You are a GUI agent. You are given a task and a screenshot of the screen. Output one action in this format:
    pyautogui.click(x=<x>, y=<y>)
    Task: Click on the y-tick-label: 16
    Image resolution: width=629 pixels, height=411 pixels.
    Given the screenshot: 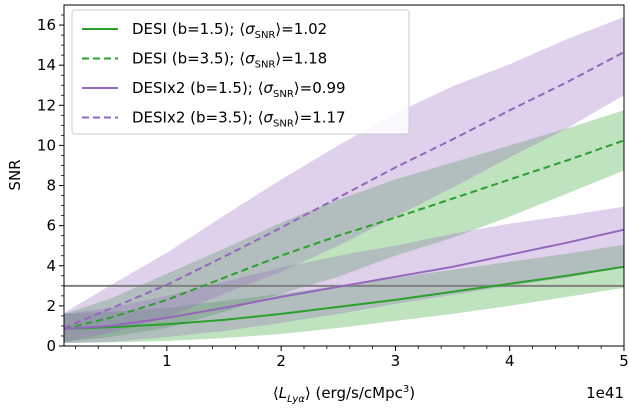 What is the action you would take?
    pyautogui.click(x=46, y=25)
    